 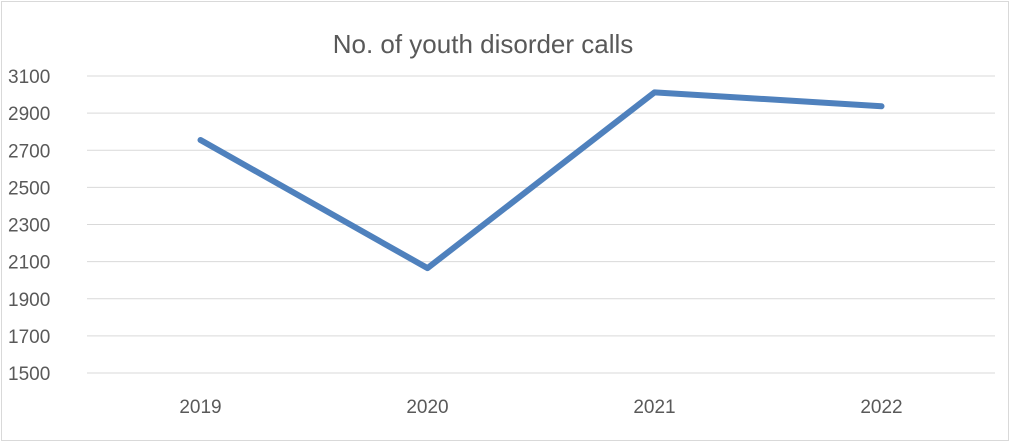 I want to click on y-tick-label: 2900, so click(x=29, y=114).